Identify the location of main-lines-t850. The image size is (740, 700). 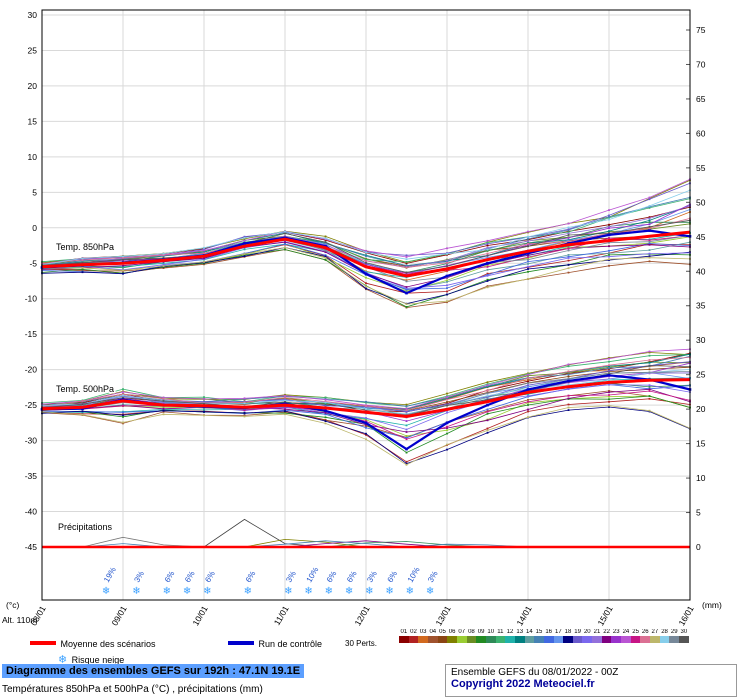
(366, 262).